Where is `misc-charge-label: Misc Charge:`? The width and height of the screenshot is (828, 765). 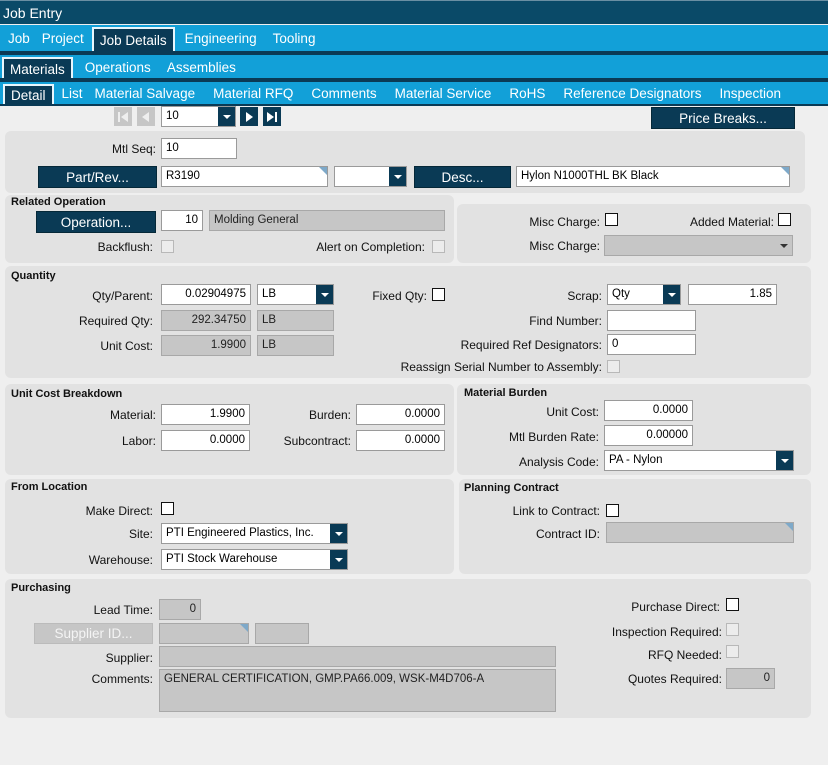 misc-charge-label: Misc Charge: is located at coordinates (564, 222).